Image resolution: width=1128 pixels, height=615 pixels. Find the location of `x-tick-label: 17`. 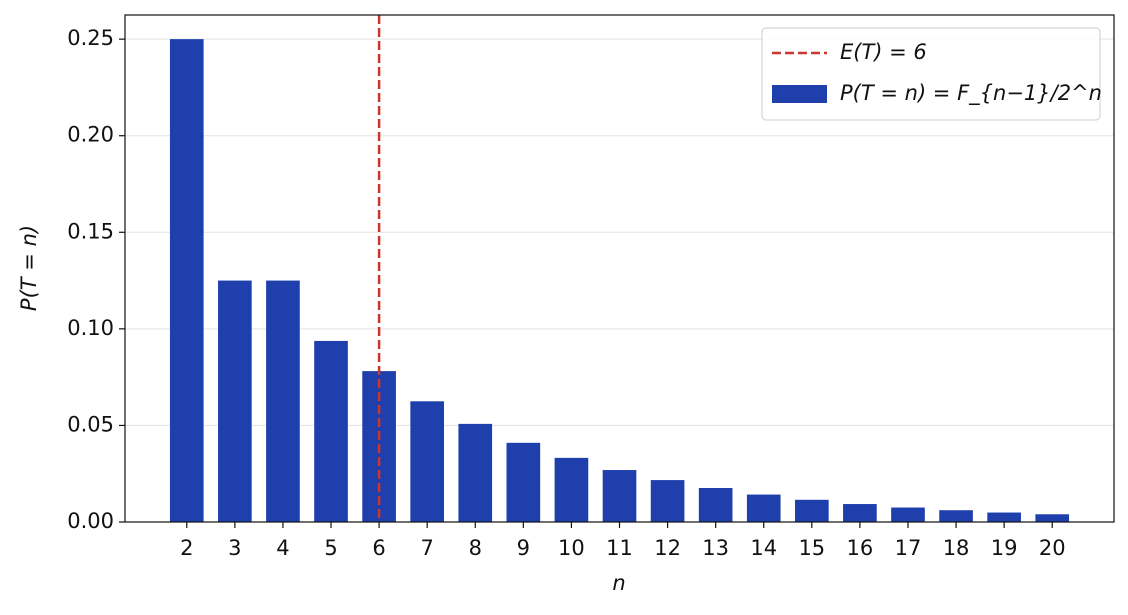

x-tick-label: 17 is located at coordinates (908, 548).